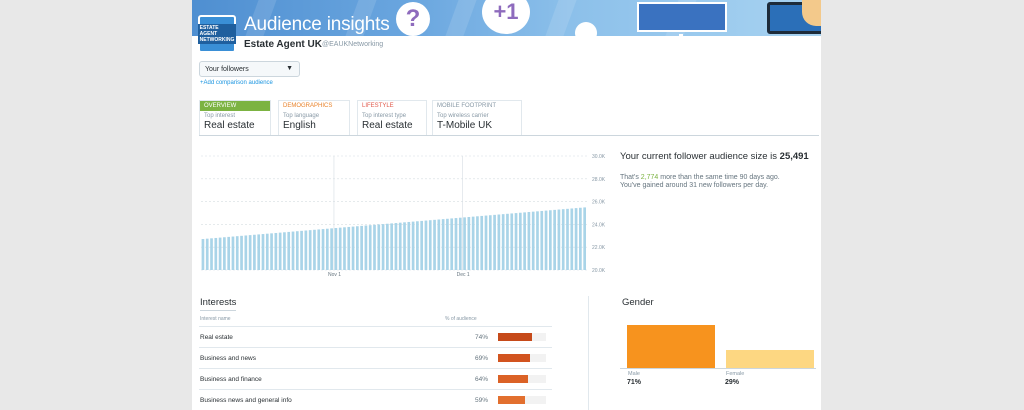  Describe the element at coordinates (228, 358) in the screenshot. I see `interest-name: Business and news` at that location.